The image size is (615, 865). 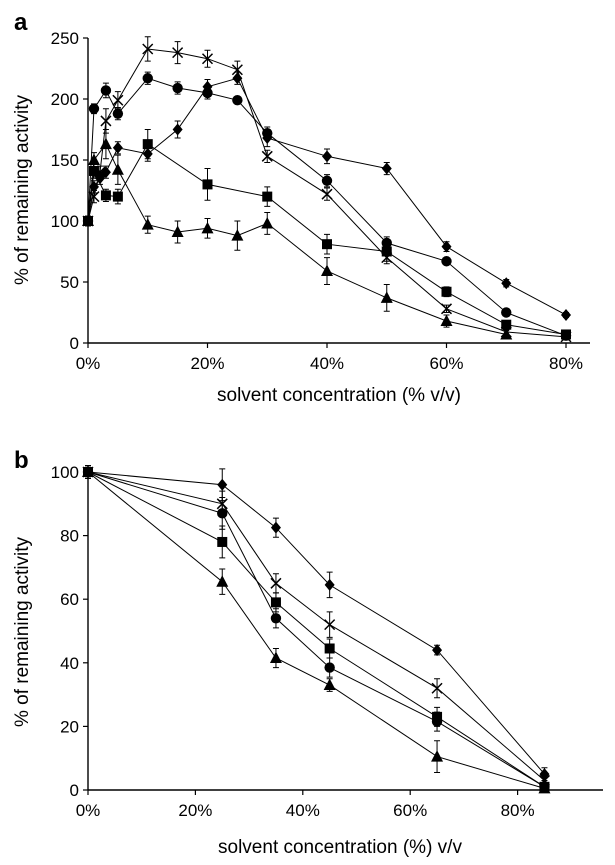 What do you see at coordinates (74, 790) in the screenshot?
I see `chart-b-y-tick-label: 0` at bounding box center [74, 790].